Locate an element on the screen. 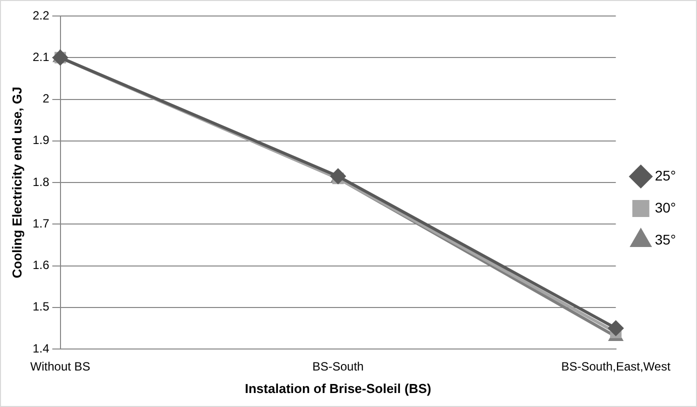  x-tick-label: BS-South,East,West is located at coordinates (616, 367).